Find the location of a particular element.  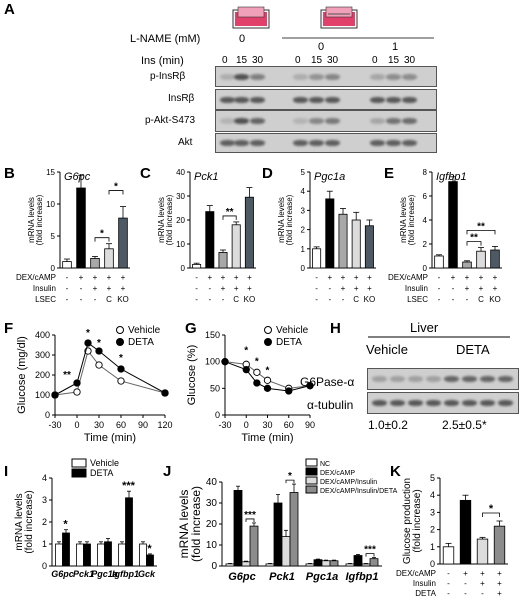

panel-label-f: F is located at coordinates (9, 328).